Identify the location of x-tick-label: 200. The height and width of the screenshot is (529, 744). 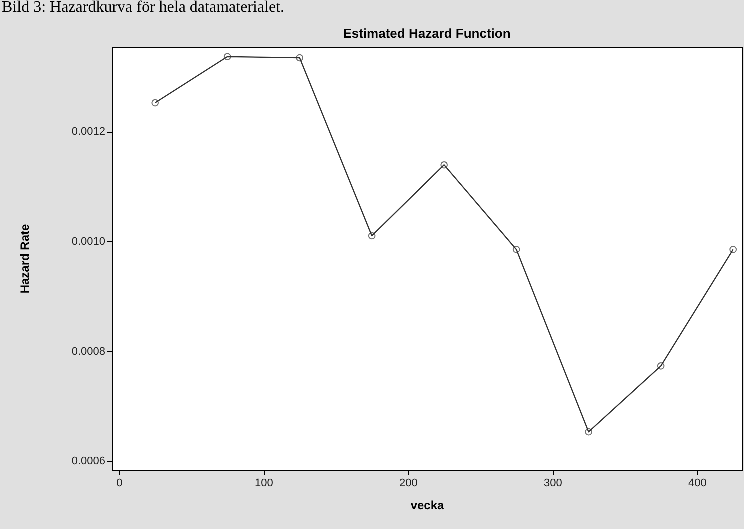
(409, 484).